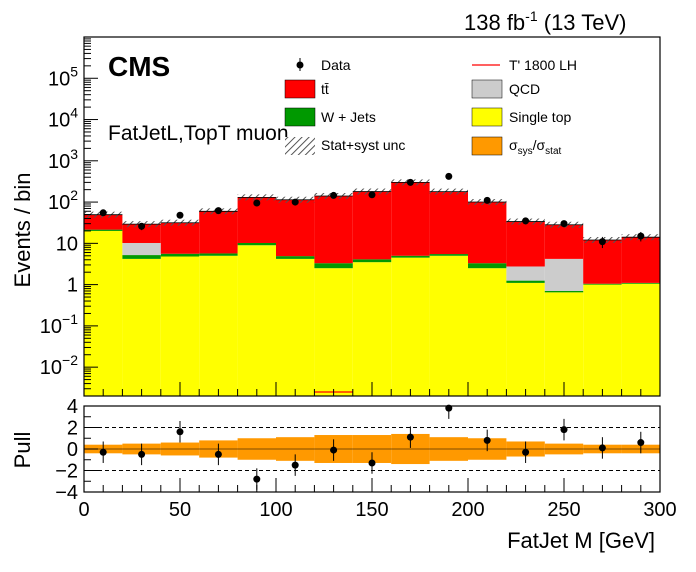 This screenshot has height=572, width=696. Describe the element at coordinates (540, 117) in the screenshot. I see `legend-label-singletop: Single top` at that location.